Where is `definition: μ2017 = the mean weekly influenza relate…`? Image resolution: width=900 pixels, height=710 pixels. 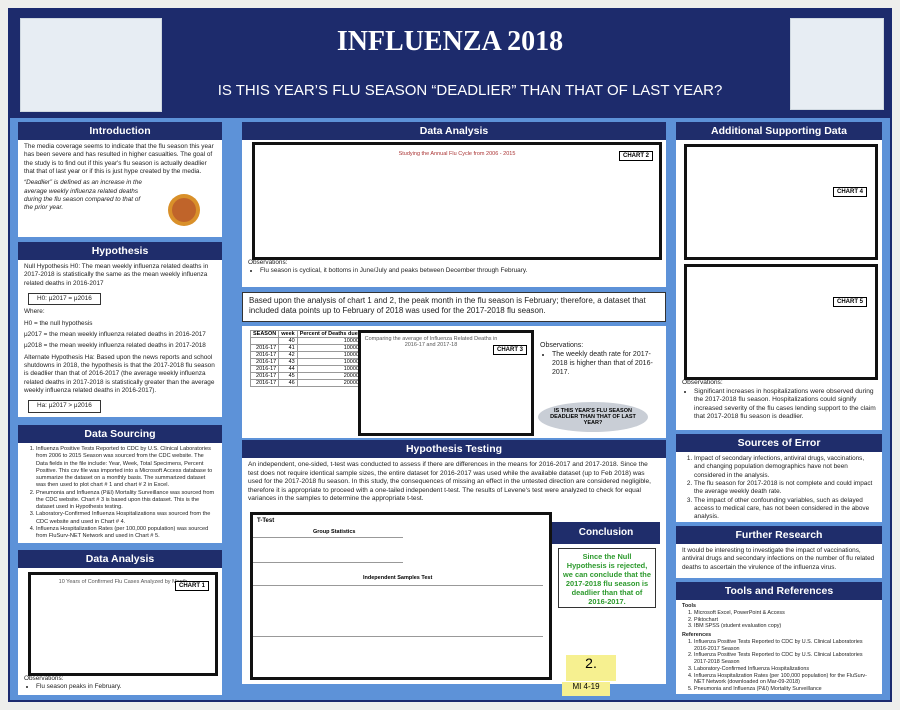
definition: μ2017 = the mean weekly influenza relate… is located at coordinates (115, 334).